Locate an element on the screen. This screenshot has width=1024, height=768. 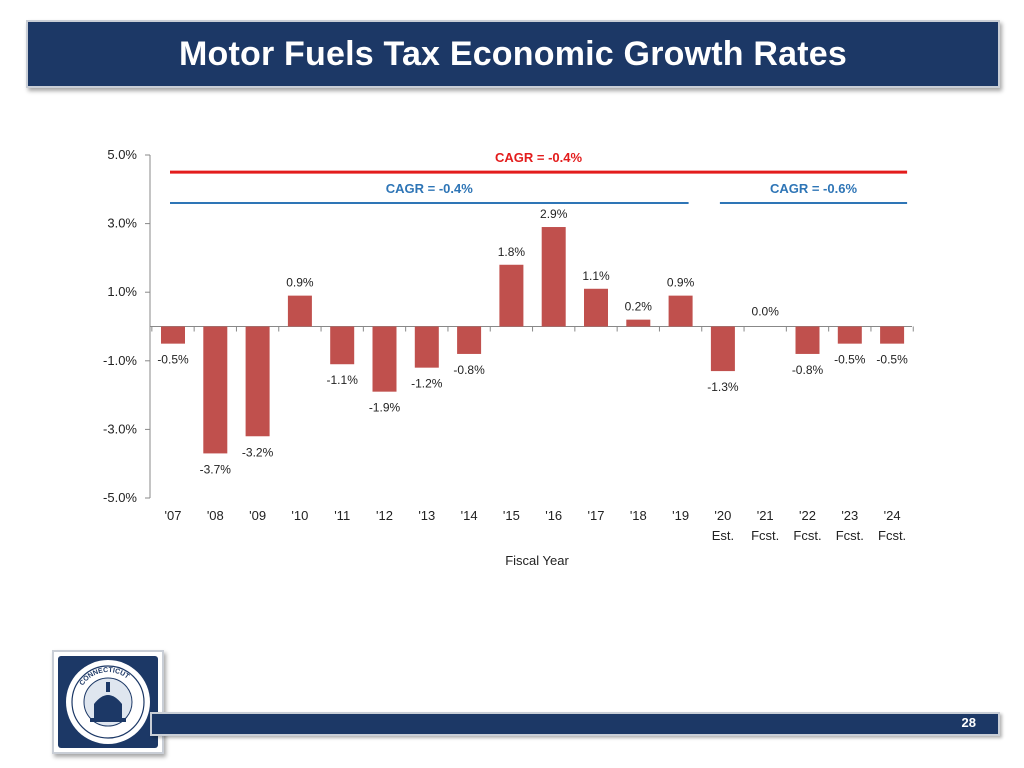
data-label: -1.3% is located at coordinates (723, 387).